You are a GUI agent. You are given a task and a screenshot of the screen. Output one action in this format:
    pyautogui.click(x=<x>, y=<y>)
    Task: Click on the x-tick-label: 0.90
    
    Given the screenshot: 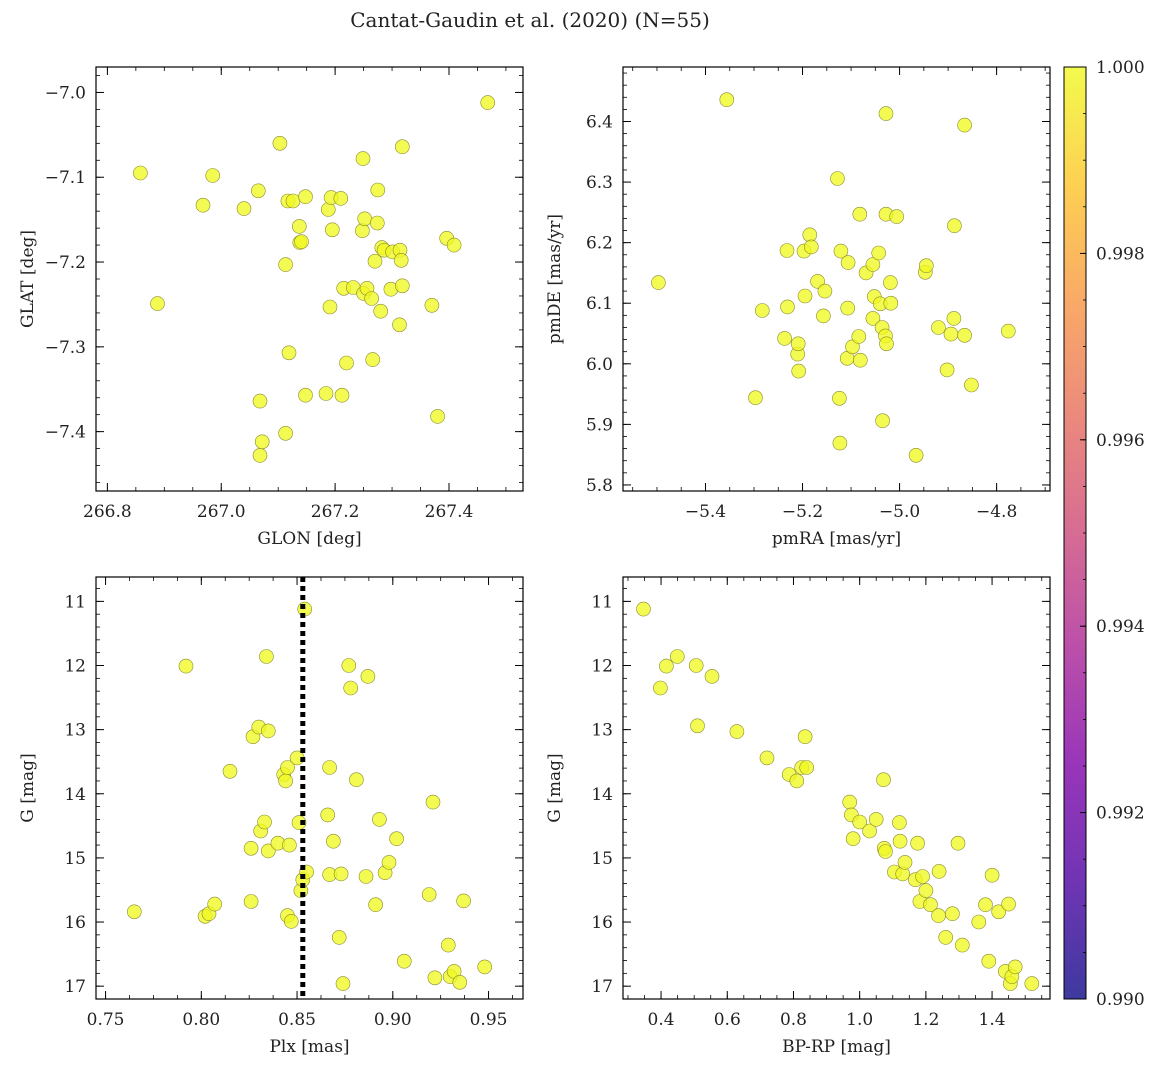 What is the action you would take?
    pyautogui.click(x=393, y=1020)
    